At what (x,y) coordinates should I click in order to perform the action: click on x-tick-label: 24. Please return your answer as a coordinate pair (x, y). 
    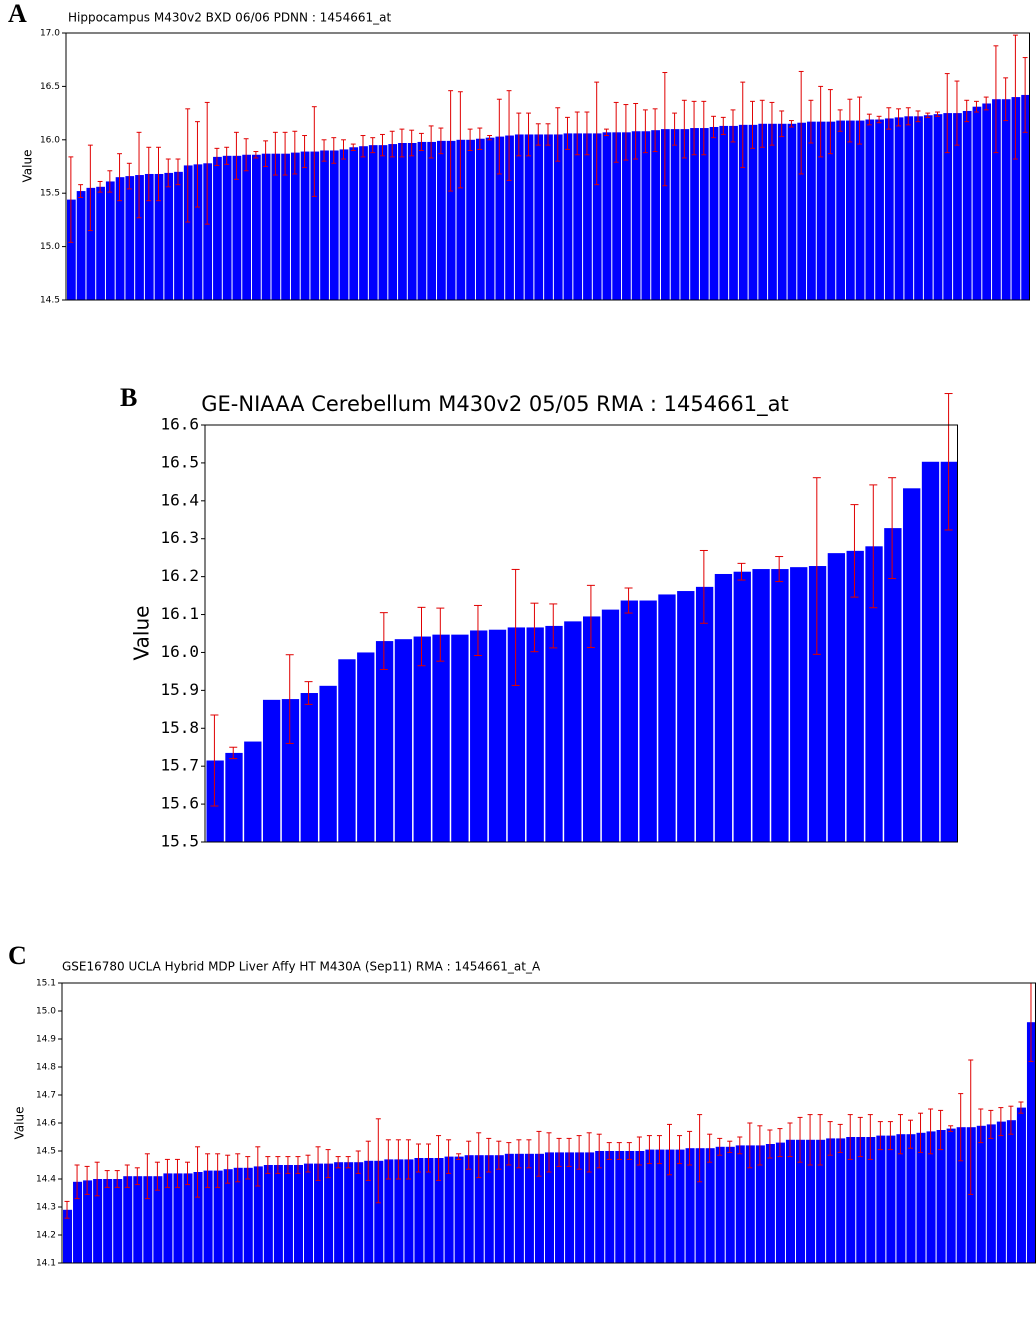
    Looking at the image, I should click on (324, 308).